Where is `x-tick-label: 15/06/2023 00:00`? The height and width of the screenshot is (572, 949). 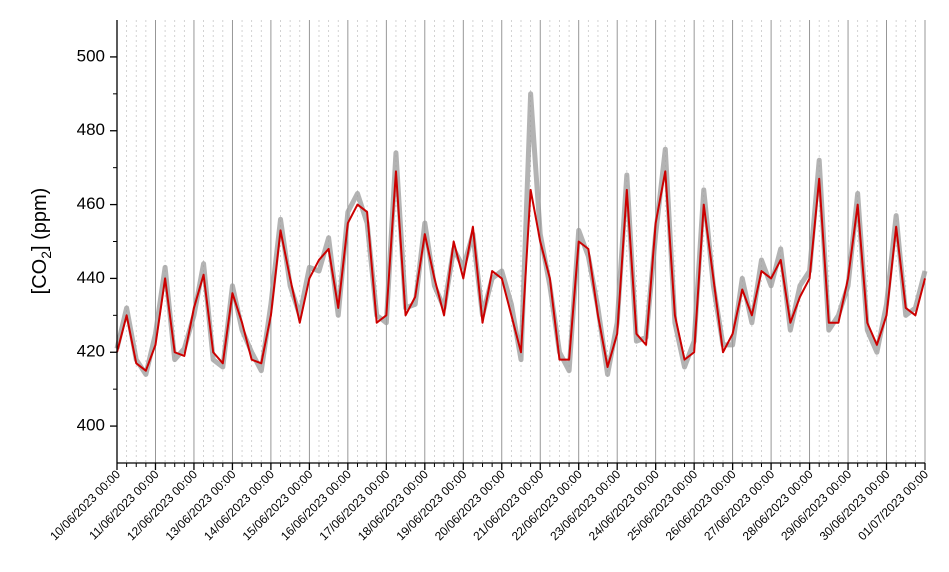
x-tick-label: 15/06/2023 00:00 is located at coordinates (278, 505).